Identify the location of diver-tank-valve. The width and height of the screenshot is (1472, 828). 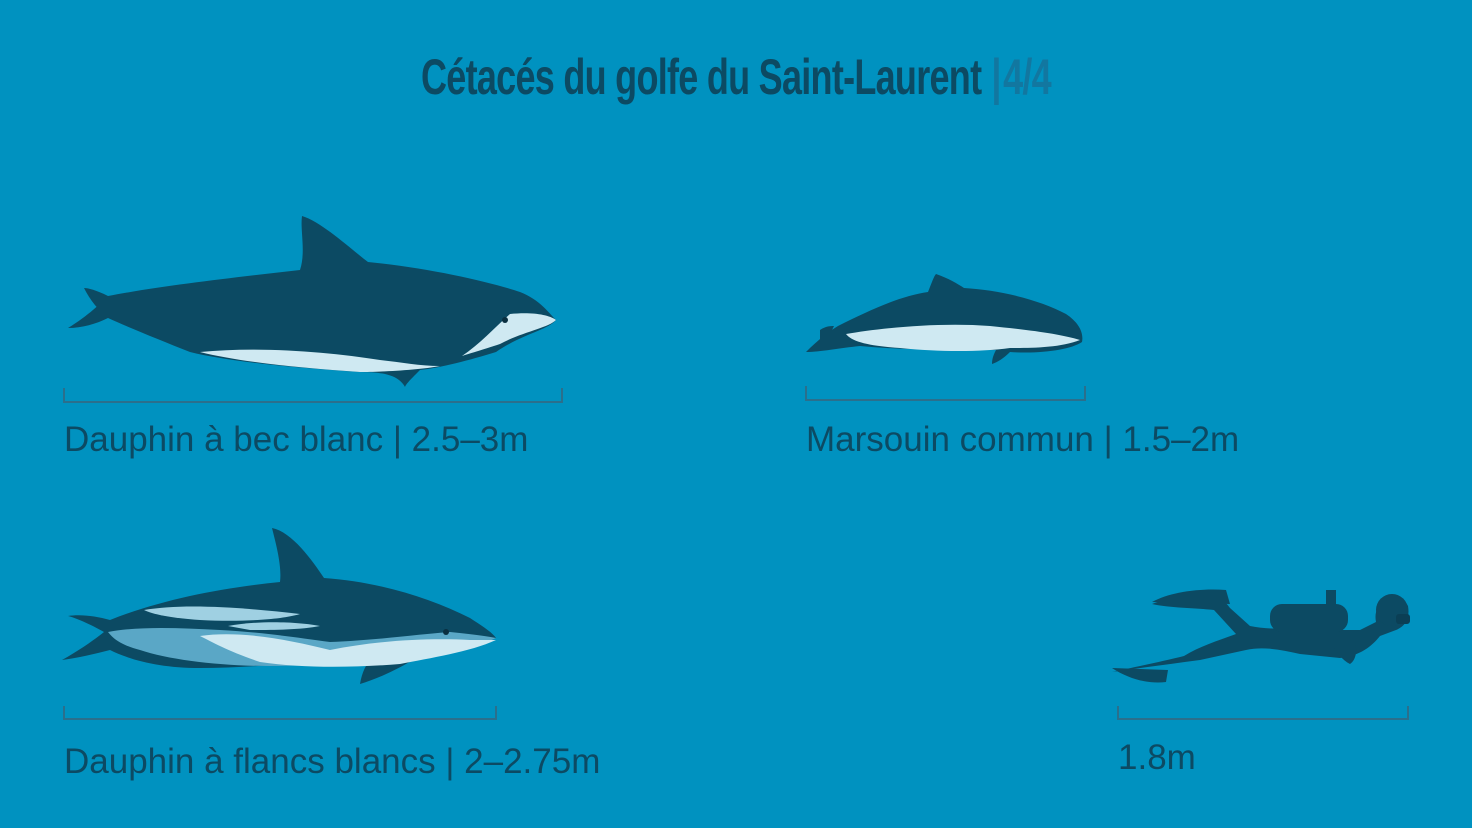
(1331, 598).